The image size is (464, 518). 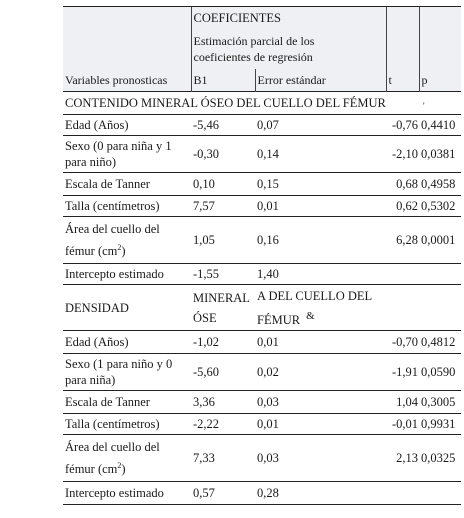 I want to click on column-header-vars: Variables pronosticas, so click(x=127, y=80).